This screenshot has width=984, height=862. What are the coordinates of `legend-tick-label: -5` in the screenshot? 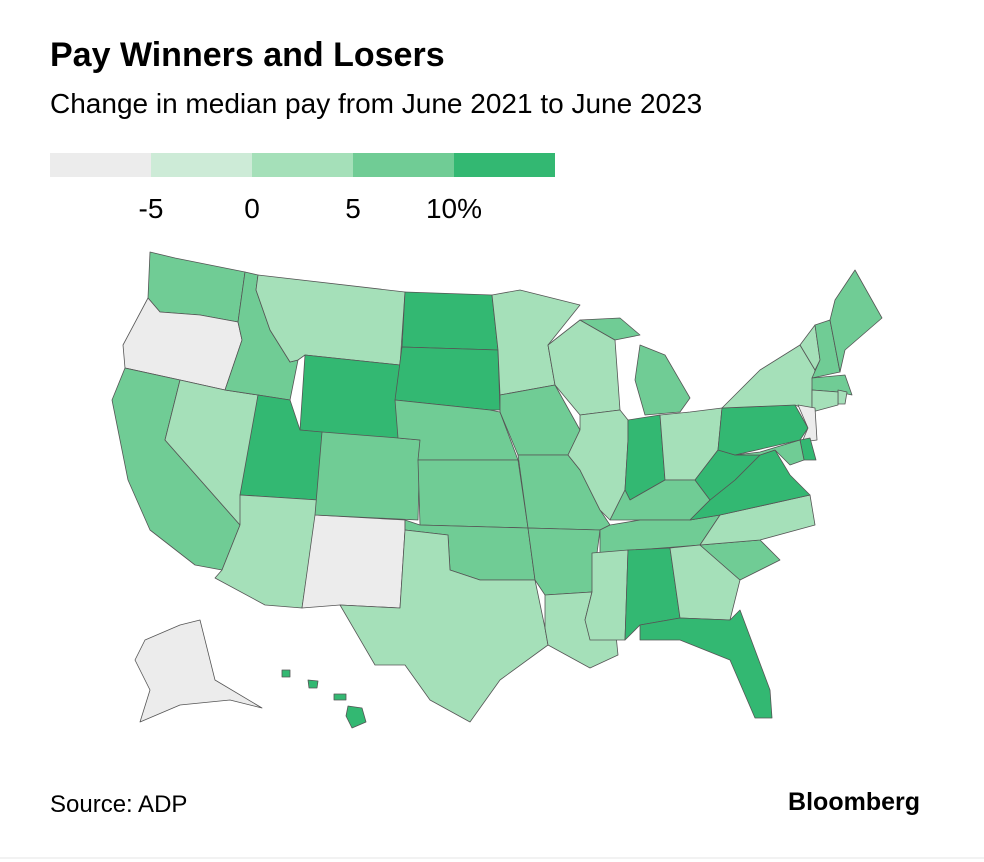 It's located at (151, 208).